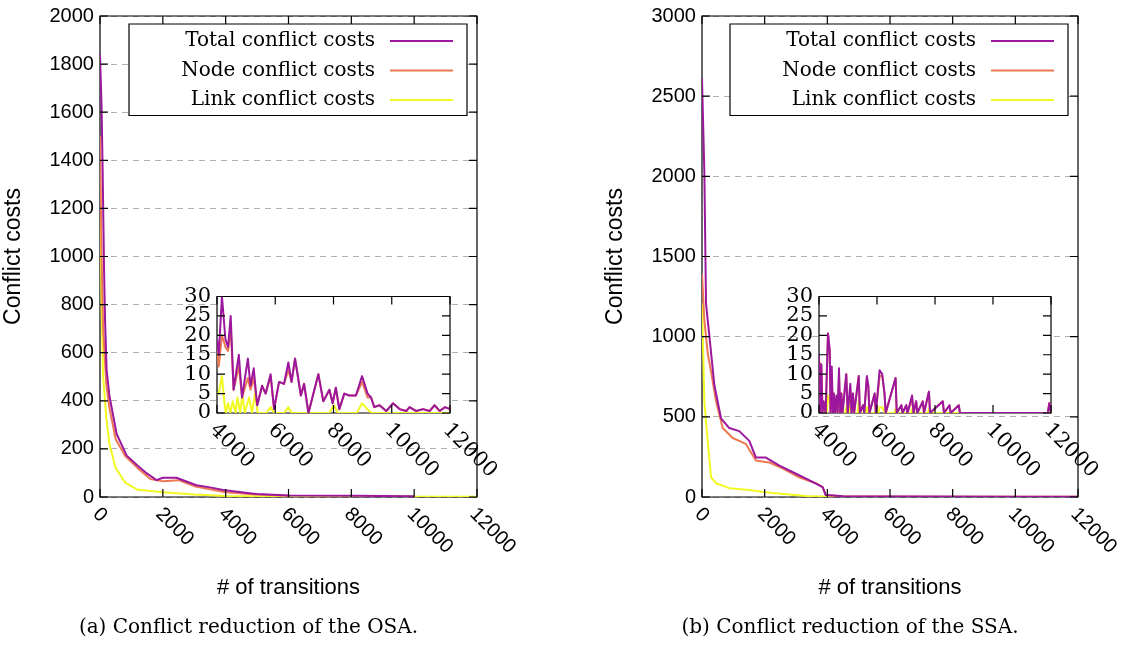  Describe the element at coordinates (673, 94) in the screenshot. I see `y-tick-label: 2500` at that location.